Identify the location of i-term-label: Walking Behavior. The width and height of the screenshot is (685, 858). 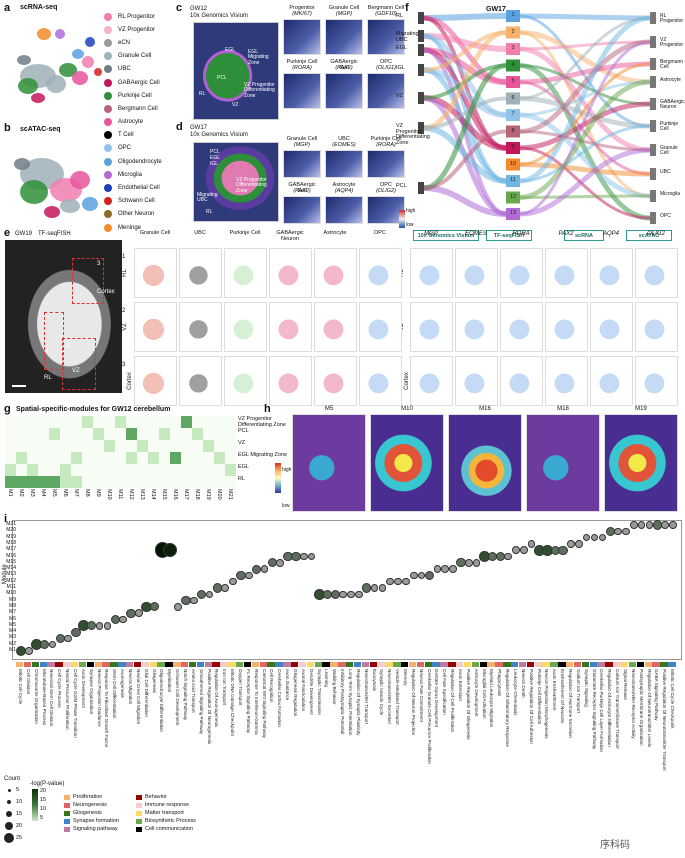
(335, 687).